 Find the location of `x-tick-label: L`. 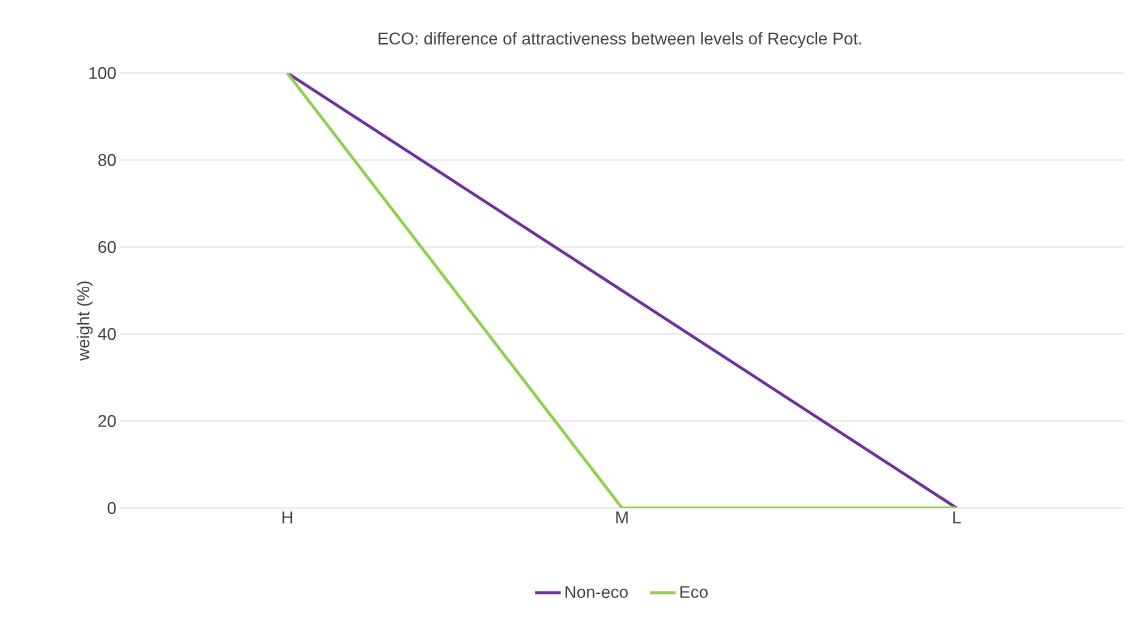

x-tick-label: L is located at coordinates (957, 517).